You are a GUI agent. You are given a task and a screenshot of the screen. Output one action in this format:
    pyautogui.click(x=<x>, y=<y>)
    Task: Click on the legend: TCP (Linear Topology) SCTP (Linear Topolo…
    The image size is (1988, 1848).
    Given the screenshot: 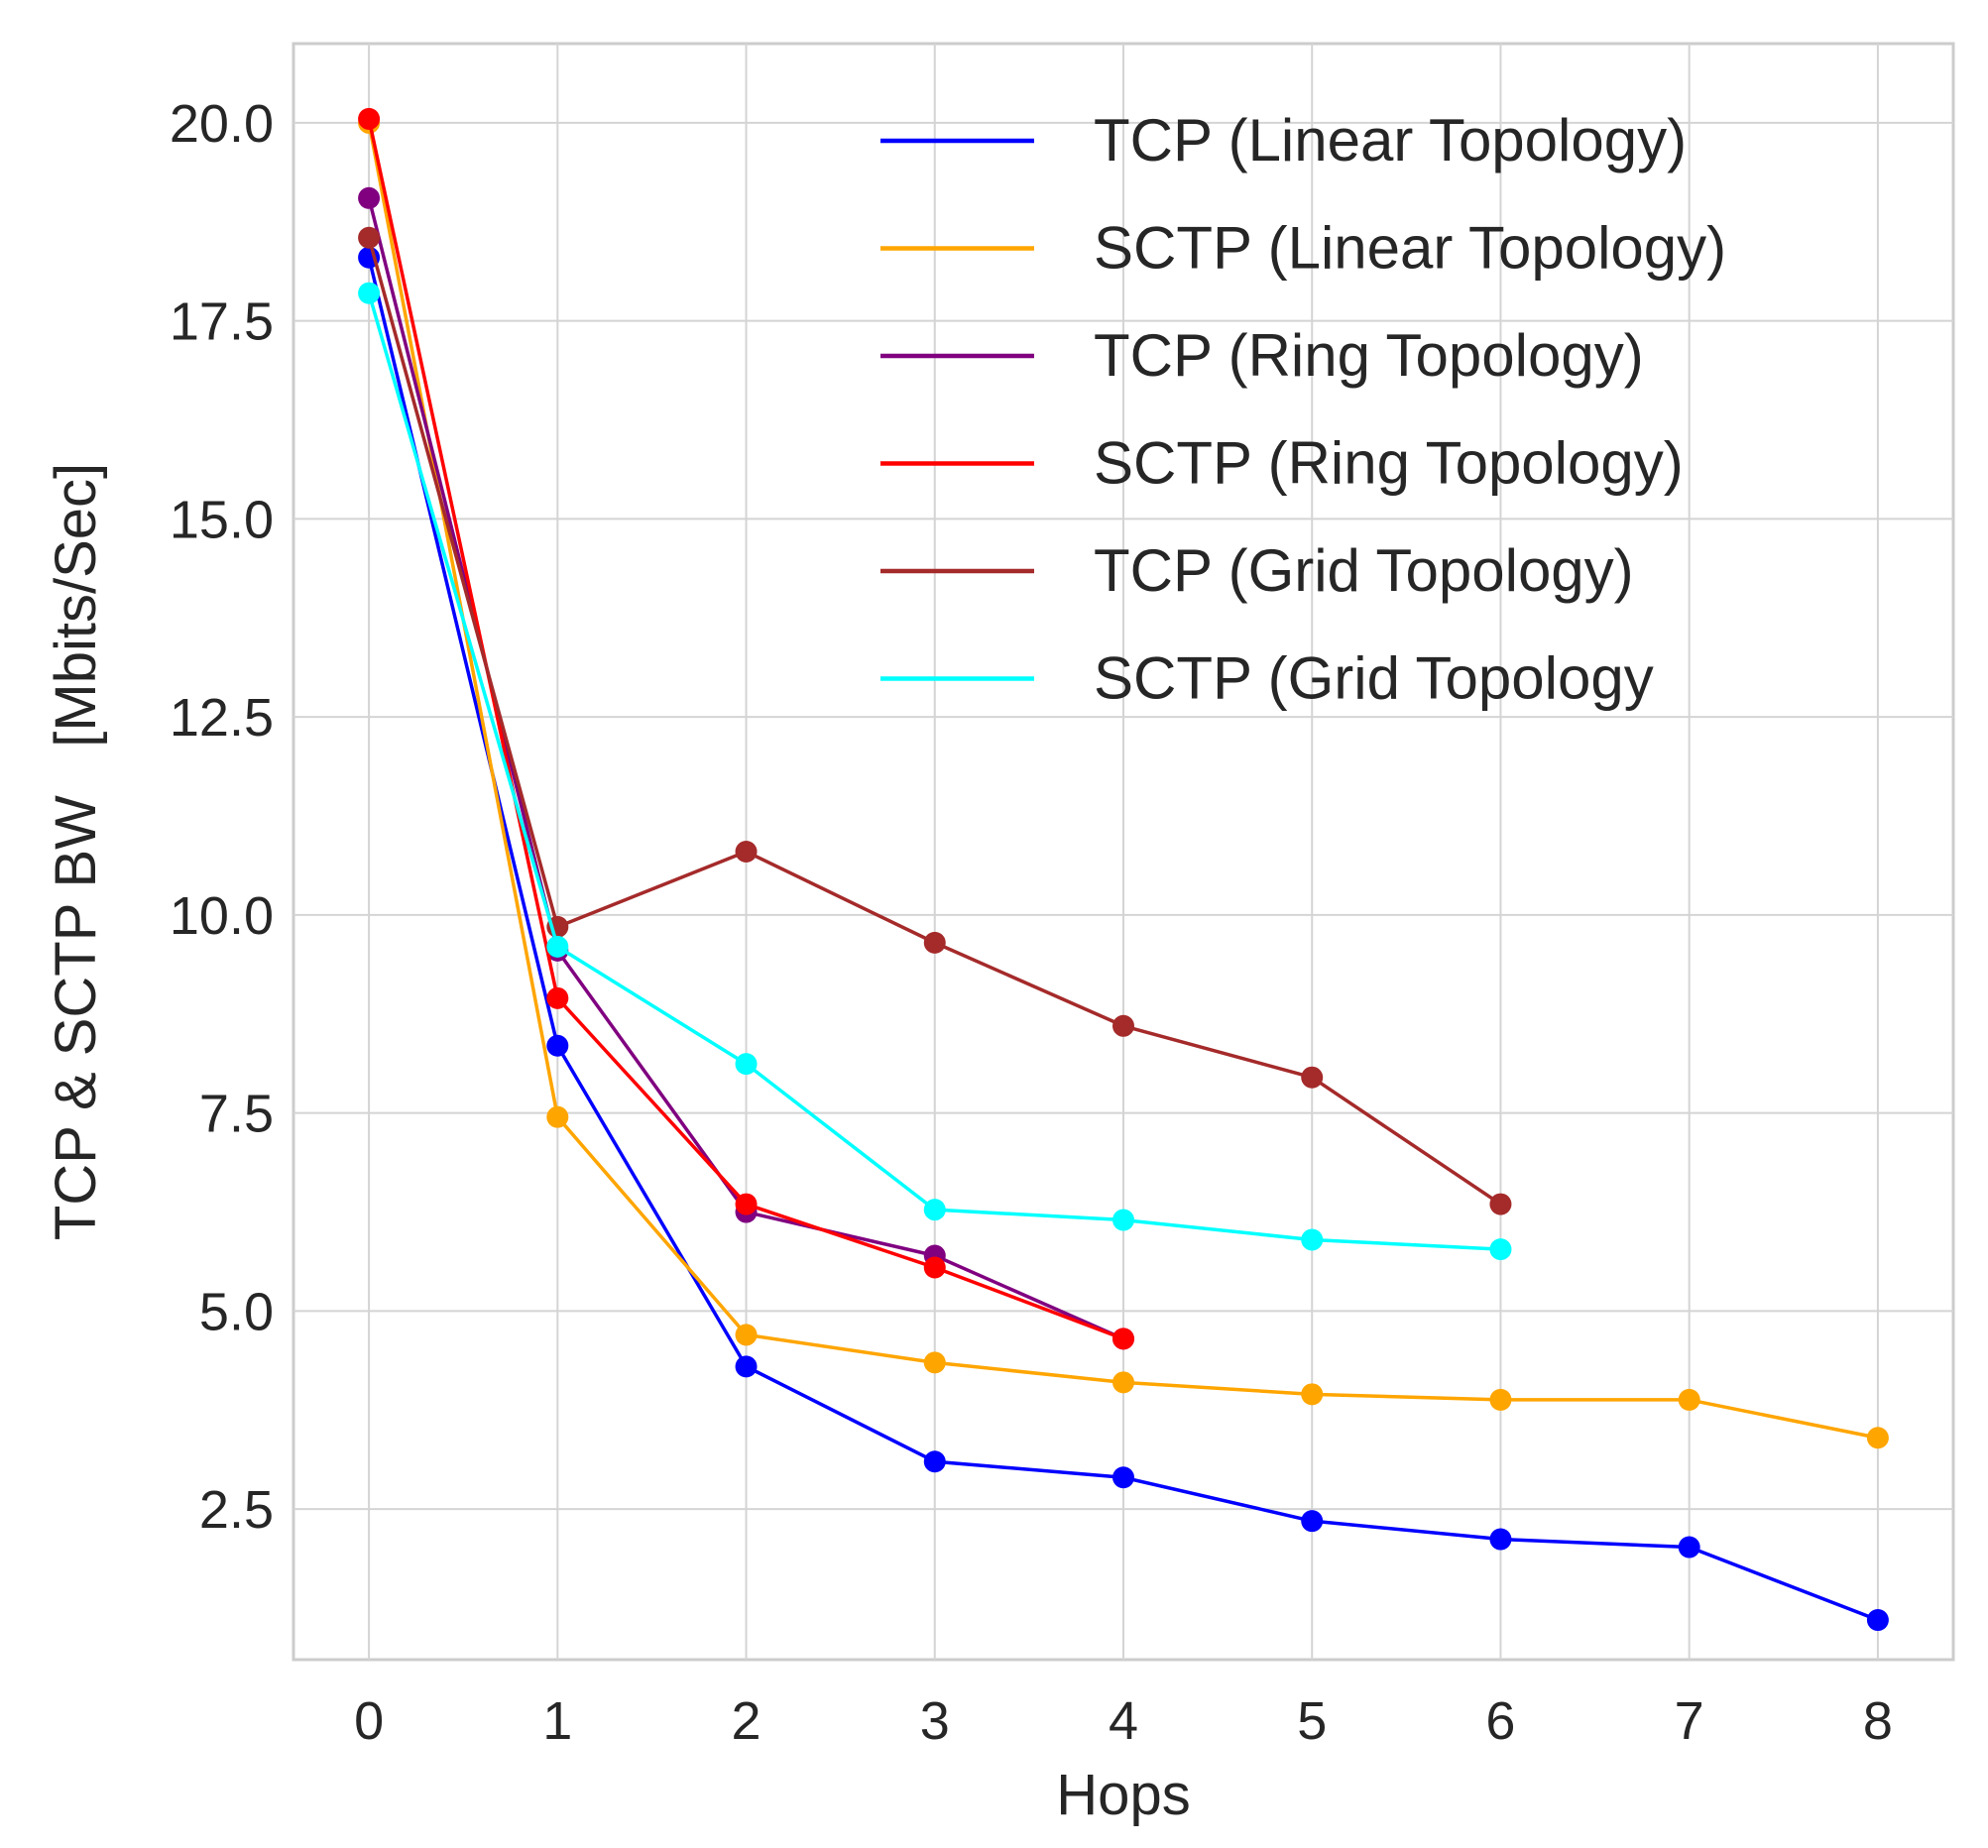 What is the action you would take?
    pyautogui.click(x=1303, y=409)
    